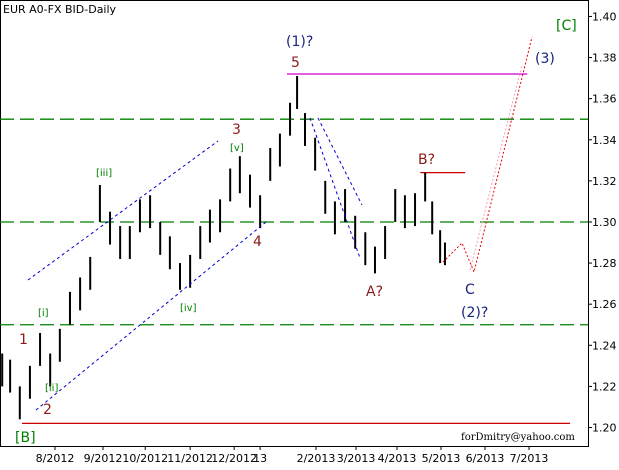 The image size is (619, 470). Describe the element at coordinates (374, 292) in the screenshot. I see `wave-label: A?` at that location.